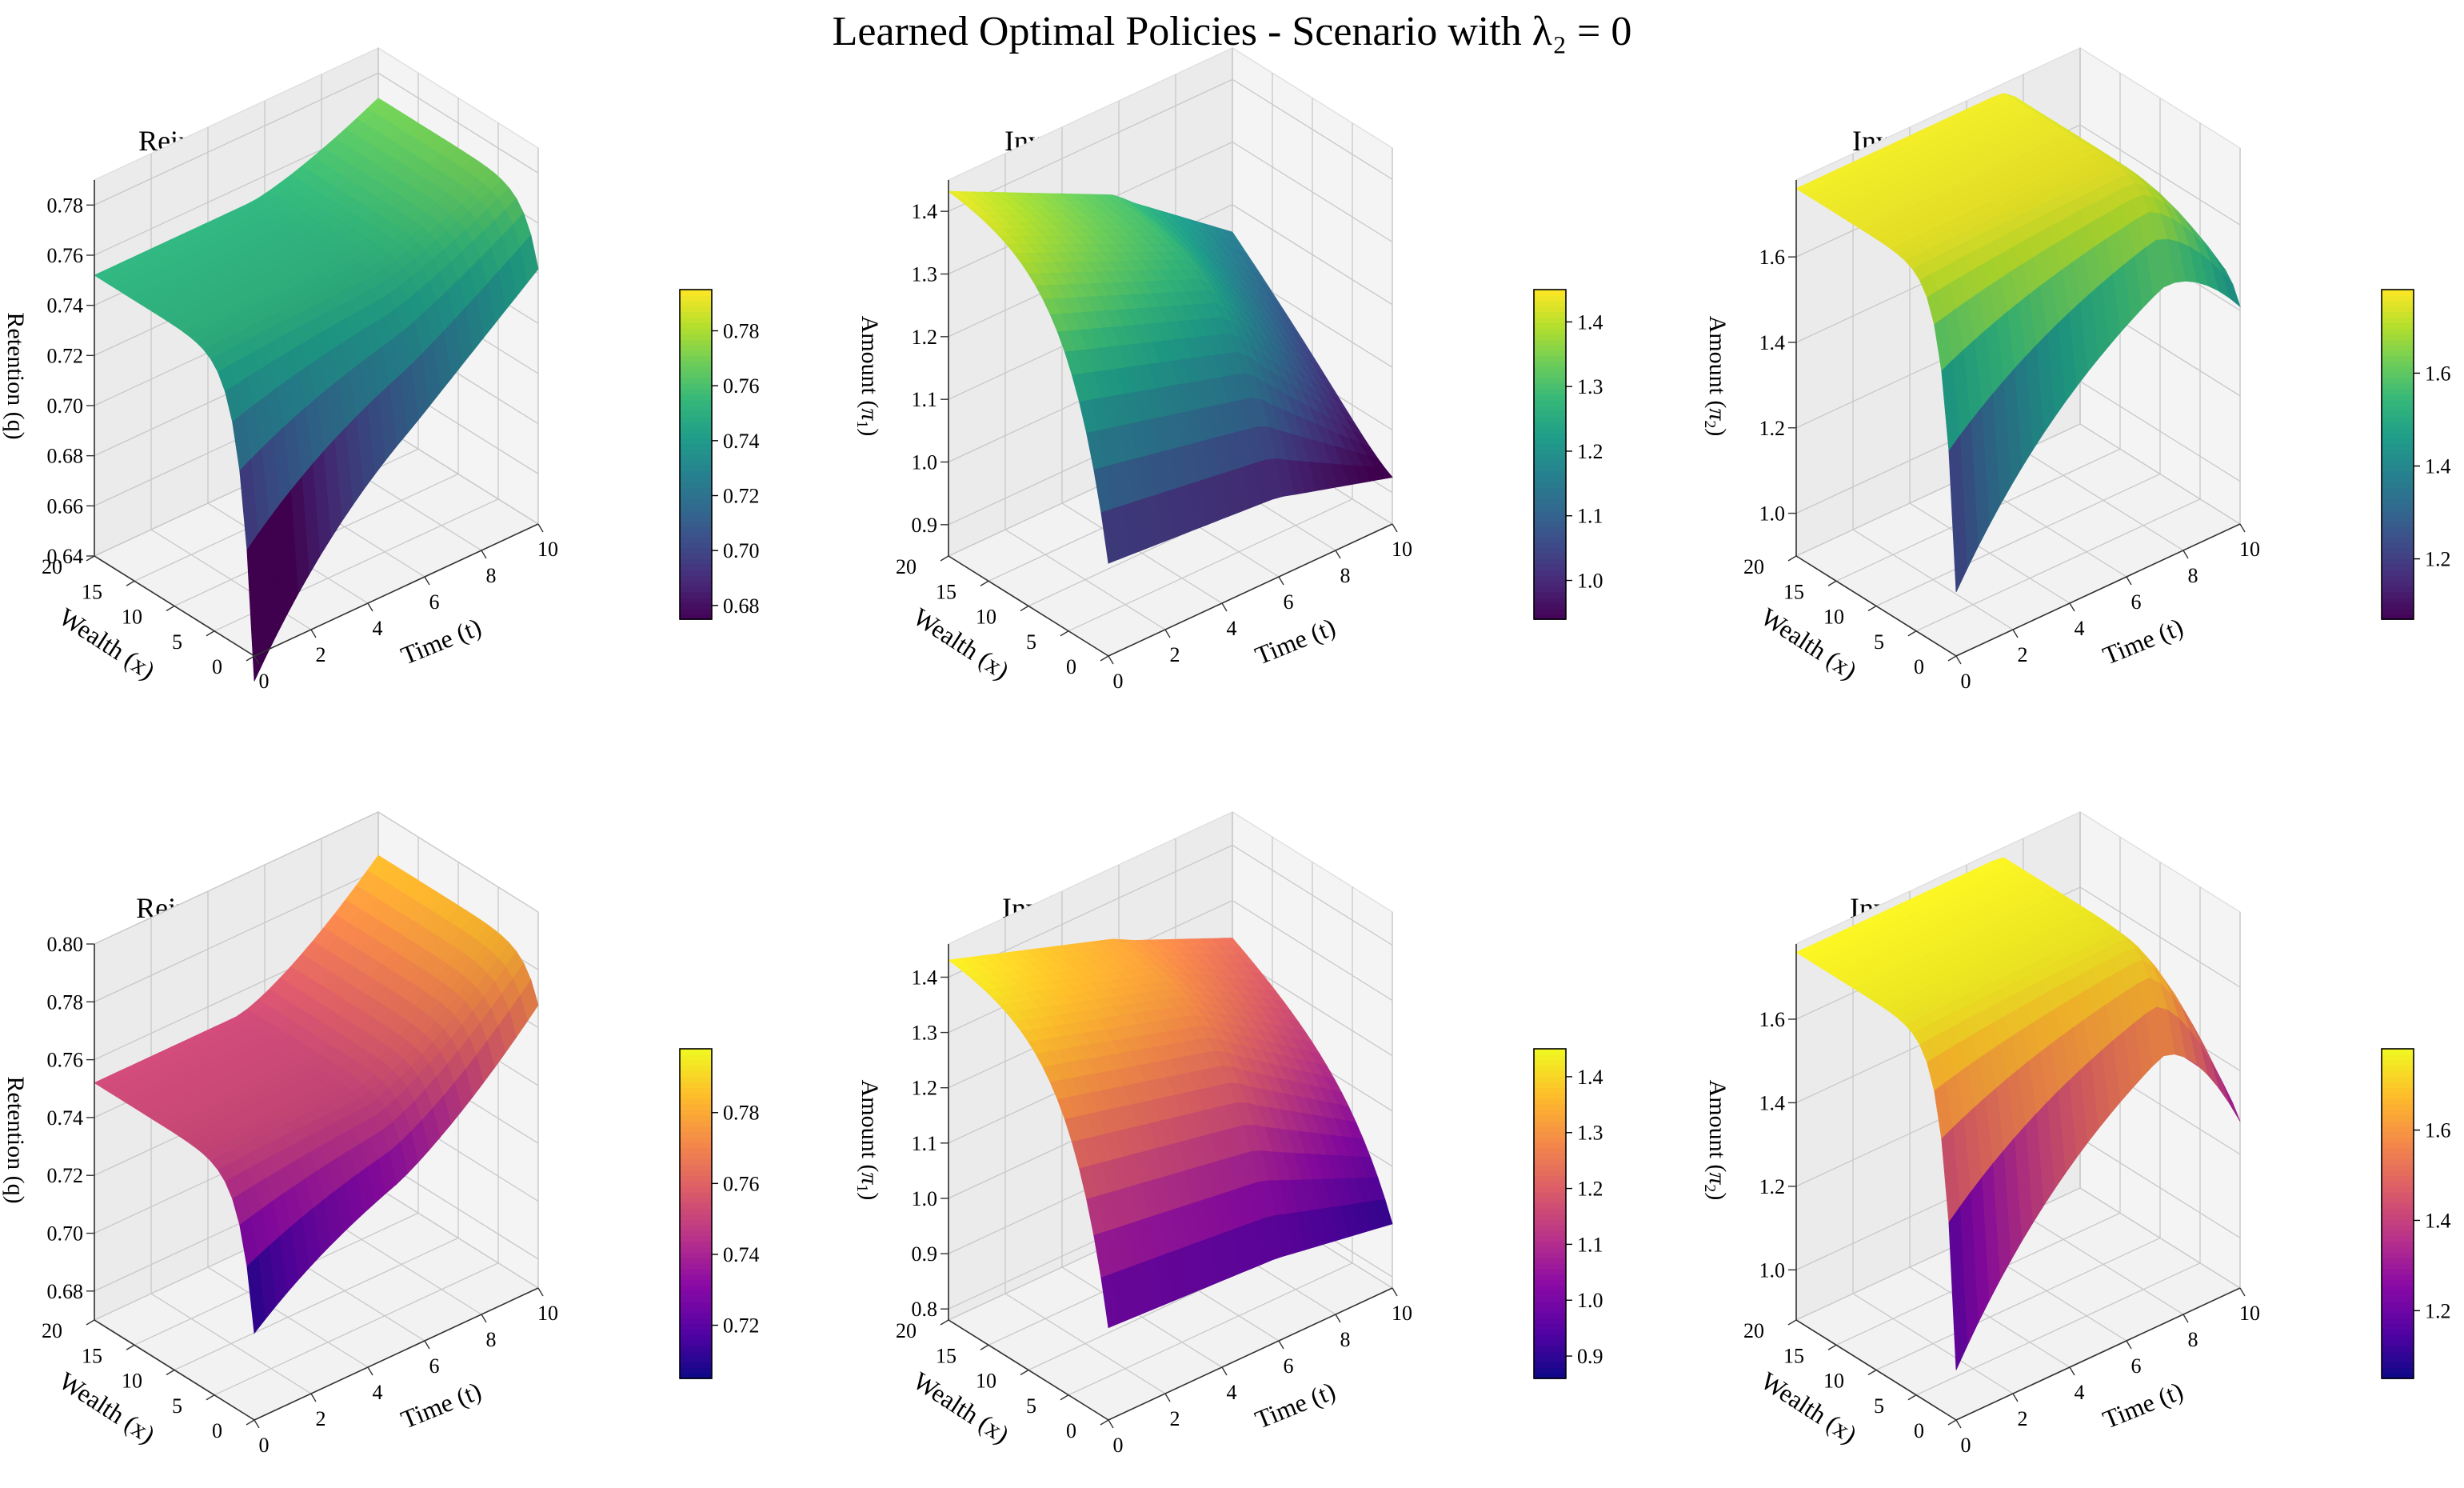 The width and height of the screenshot is (2464, 1488). What do you see at coordinates (1919, 1430) in the screenshot?
I see `y-tick-label: 0` at bounding box center [1919, 1430].